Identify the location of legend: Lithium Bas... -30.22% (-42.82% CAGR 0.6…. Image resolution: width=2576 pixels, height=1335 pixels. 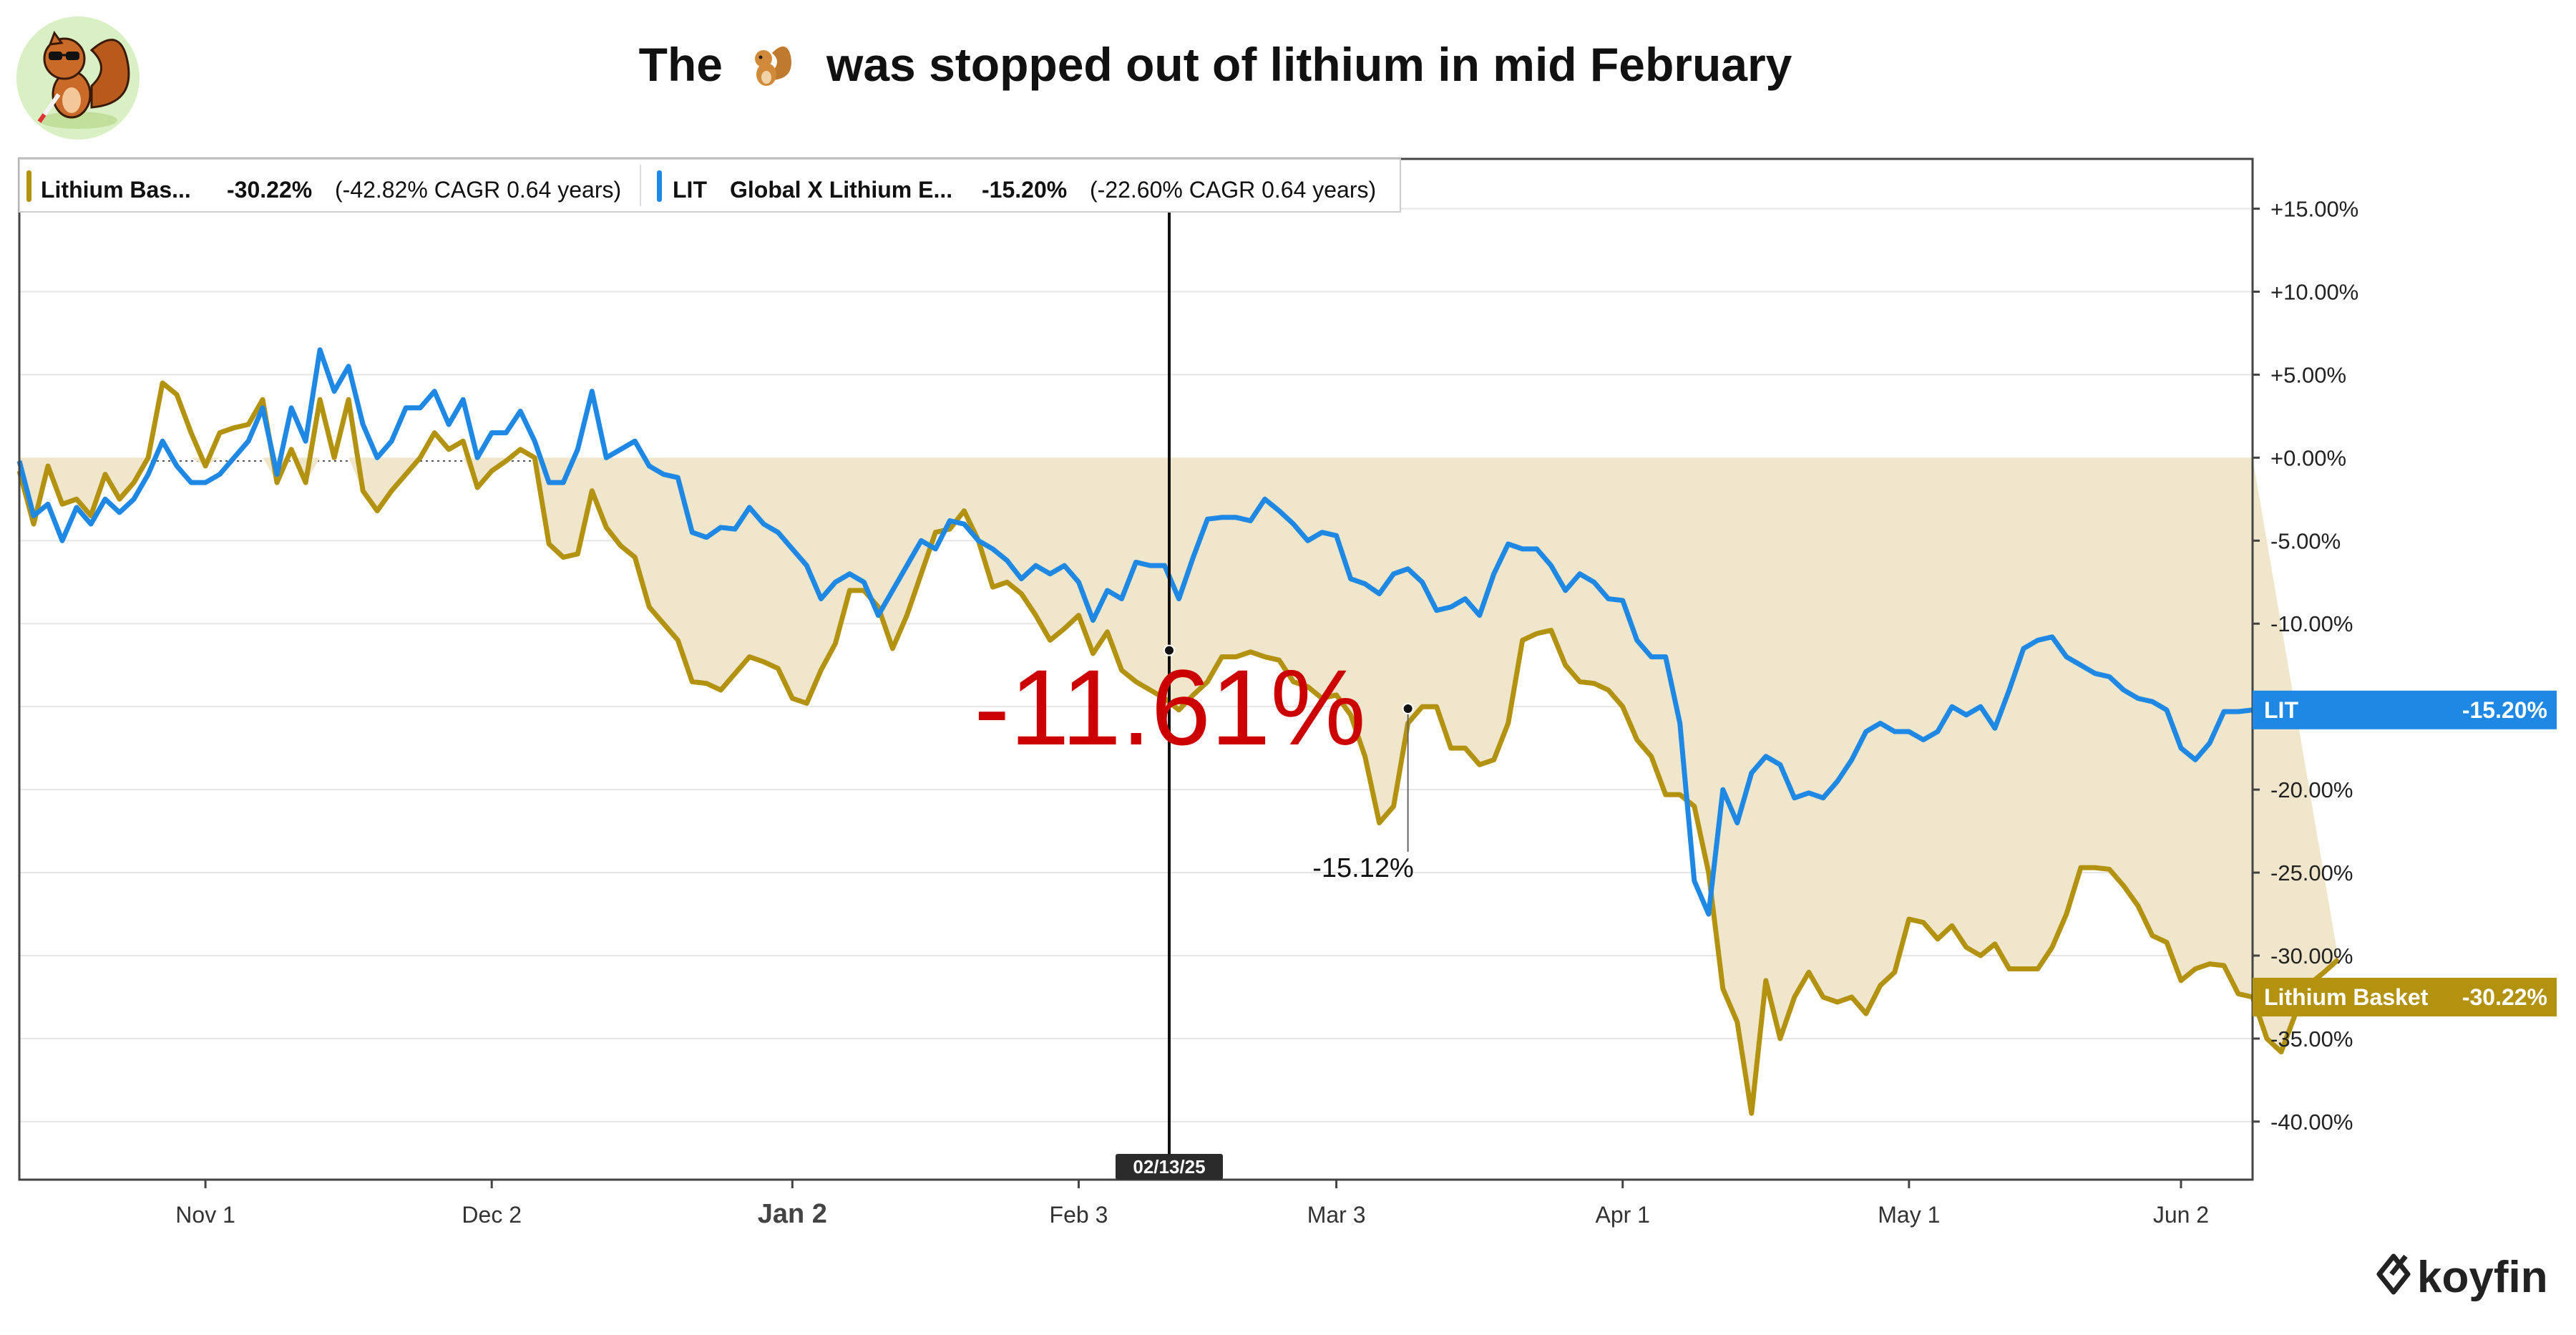
(710, 186).